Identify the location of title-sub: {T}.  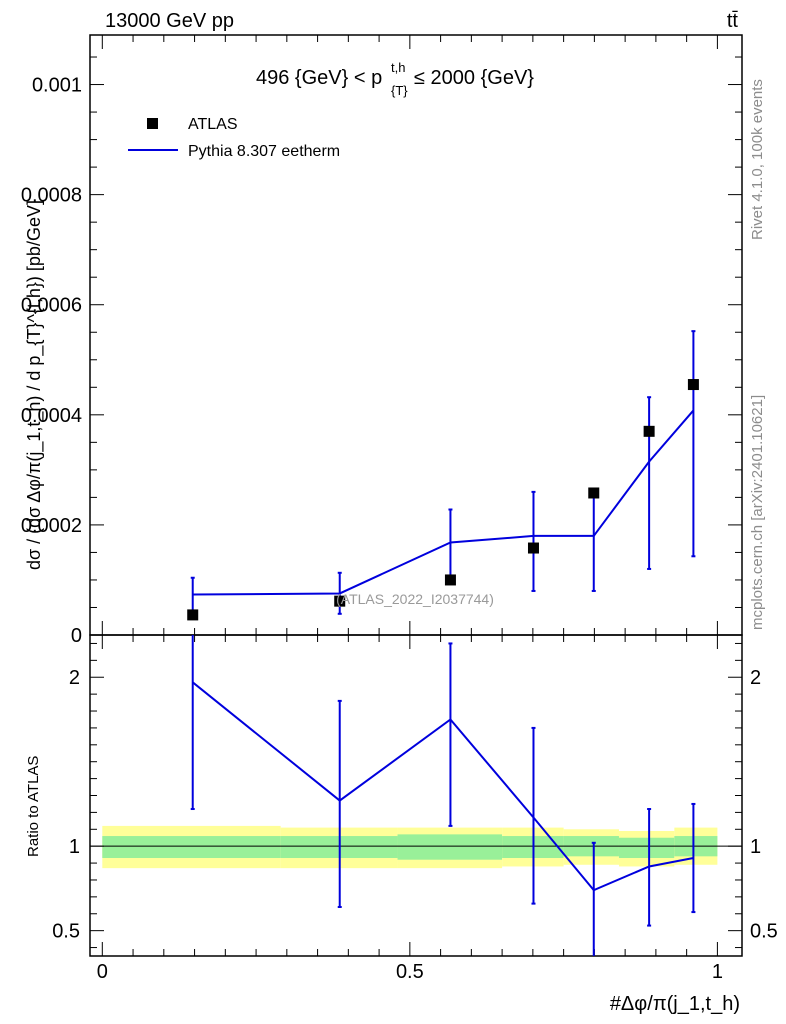
(399, 90).